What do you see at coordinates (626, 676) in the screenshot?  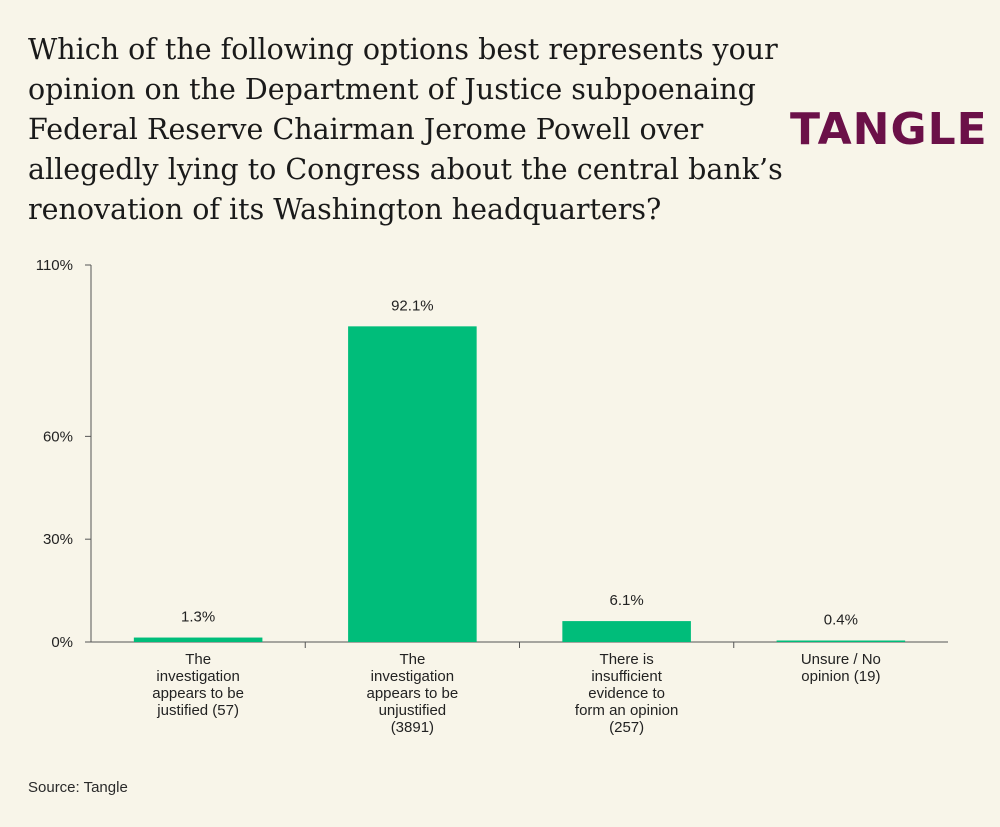 I see `category-label-line: insufficient` at bounding box center [626, 676].